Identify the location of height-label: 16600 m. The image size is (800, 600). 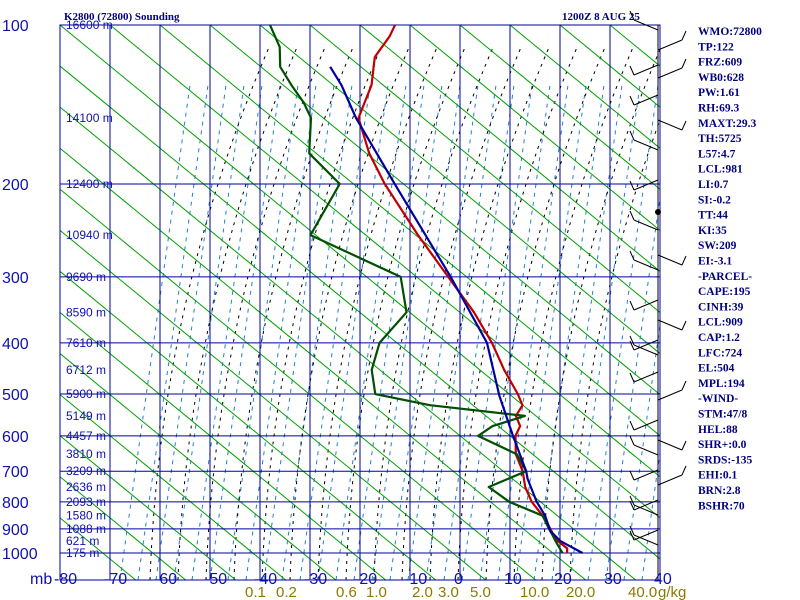
(89, 25).